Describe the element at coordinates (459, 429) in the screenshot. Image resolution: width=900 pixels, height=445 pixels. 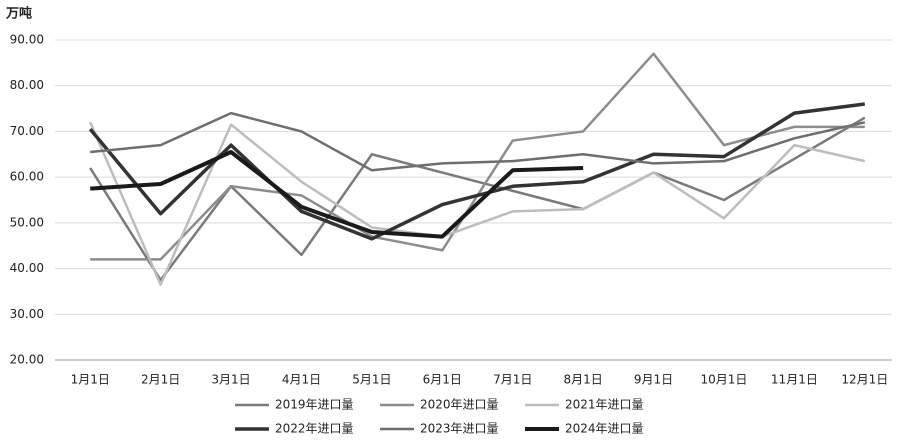
I see `legend-label: 2023年进口量` at that location.